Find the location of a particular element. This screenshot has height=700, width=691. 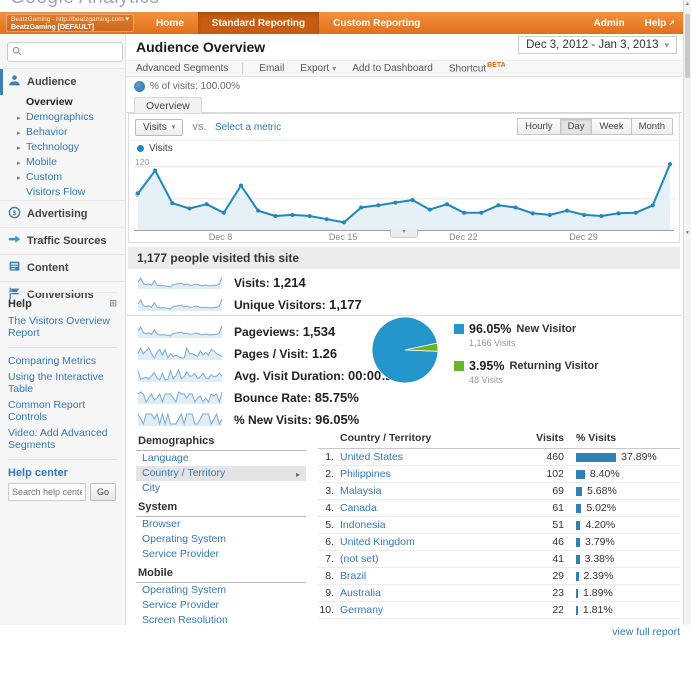

date-range-selector: Dec 3, 2012 - Jan 3, 2013 ▾ is located at coordinates (597, 45).